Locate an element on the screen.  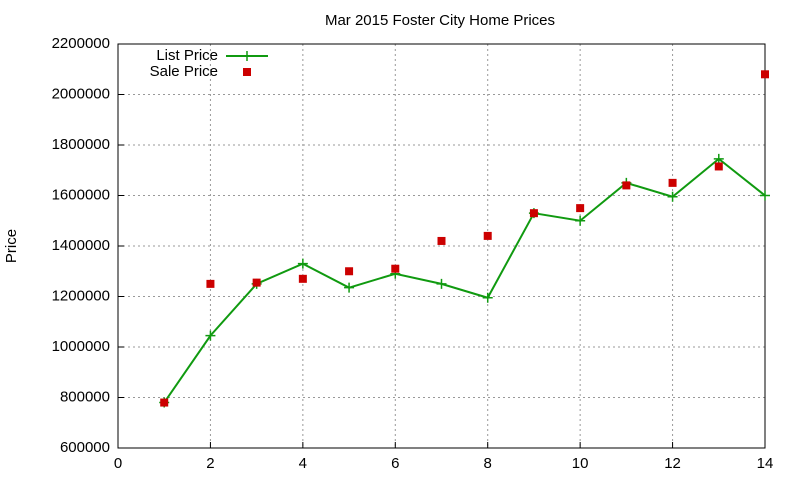
y-tick-label: 1400000 is located at coordinates (81, 245).